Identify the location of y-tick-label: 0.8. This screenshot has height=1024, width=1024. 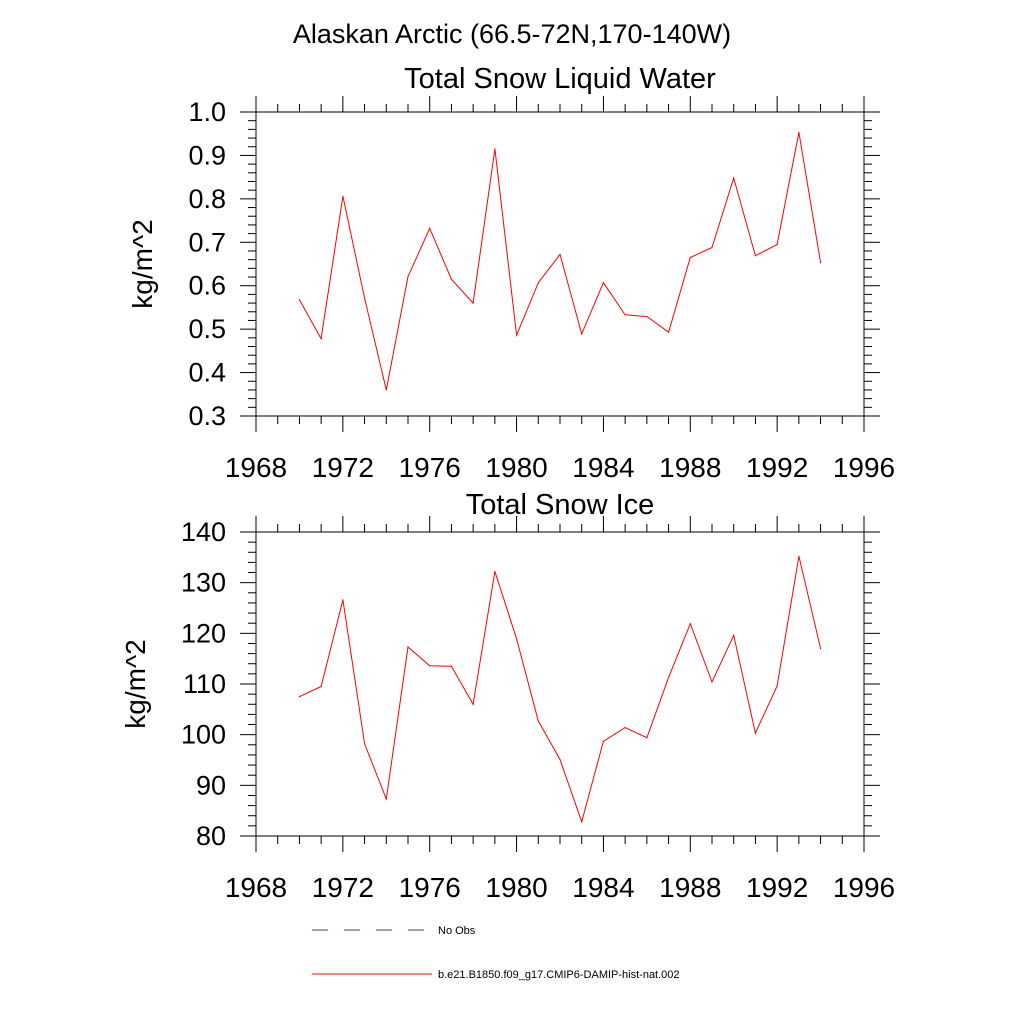
(207, 199).